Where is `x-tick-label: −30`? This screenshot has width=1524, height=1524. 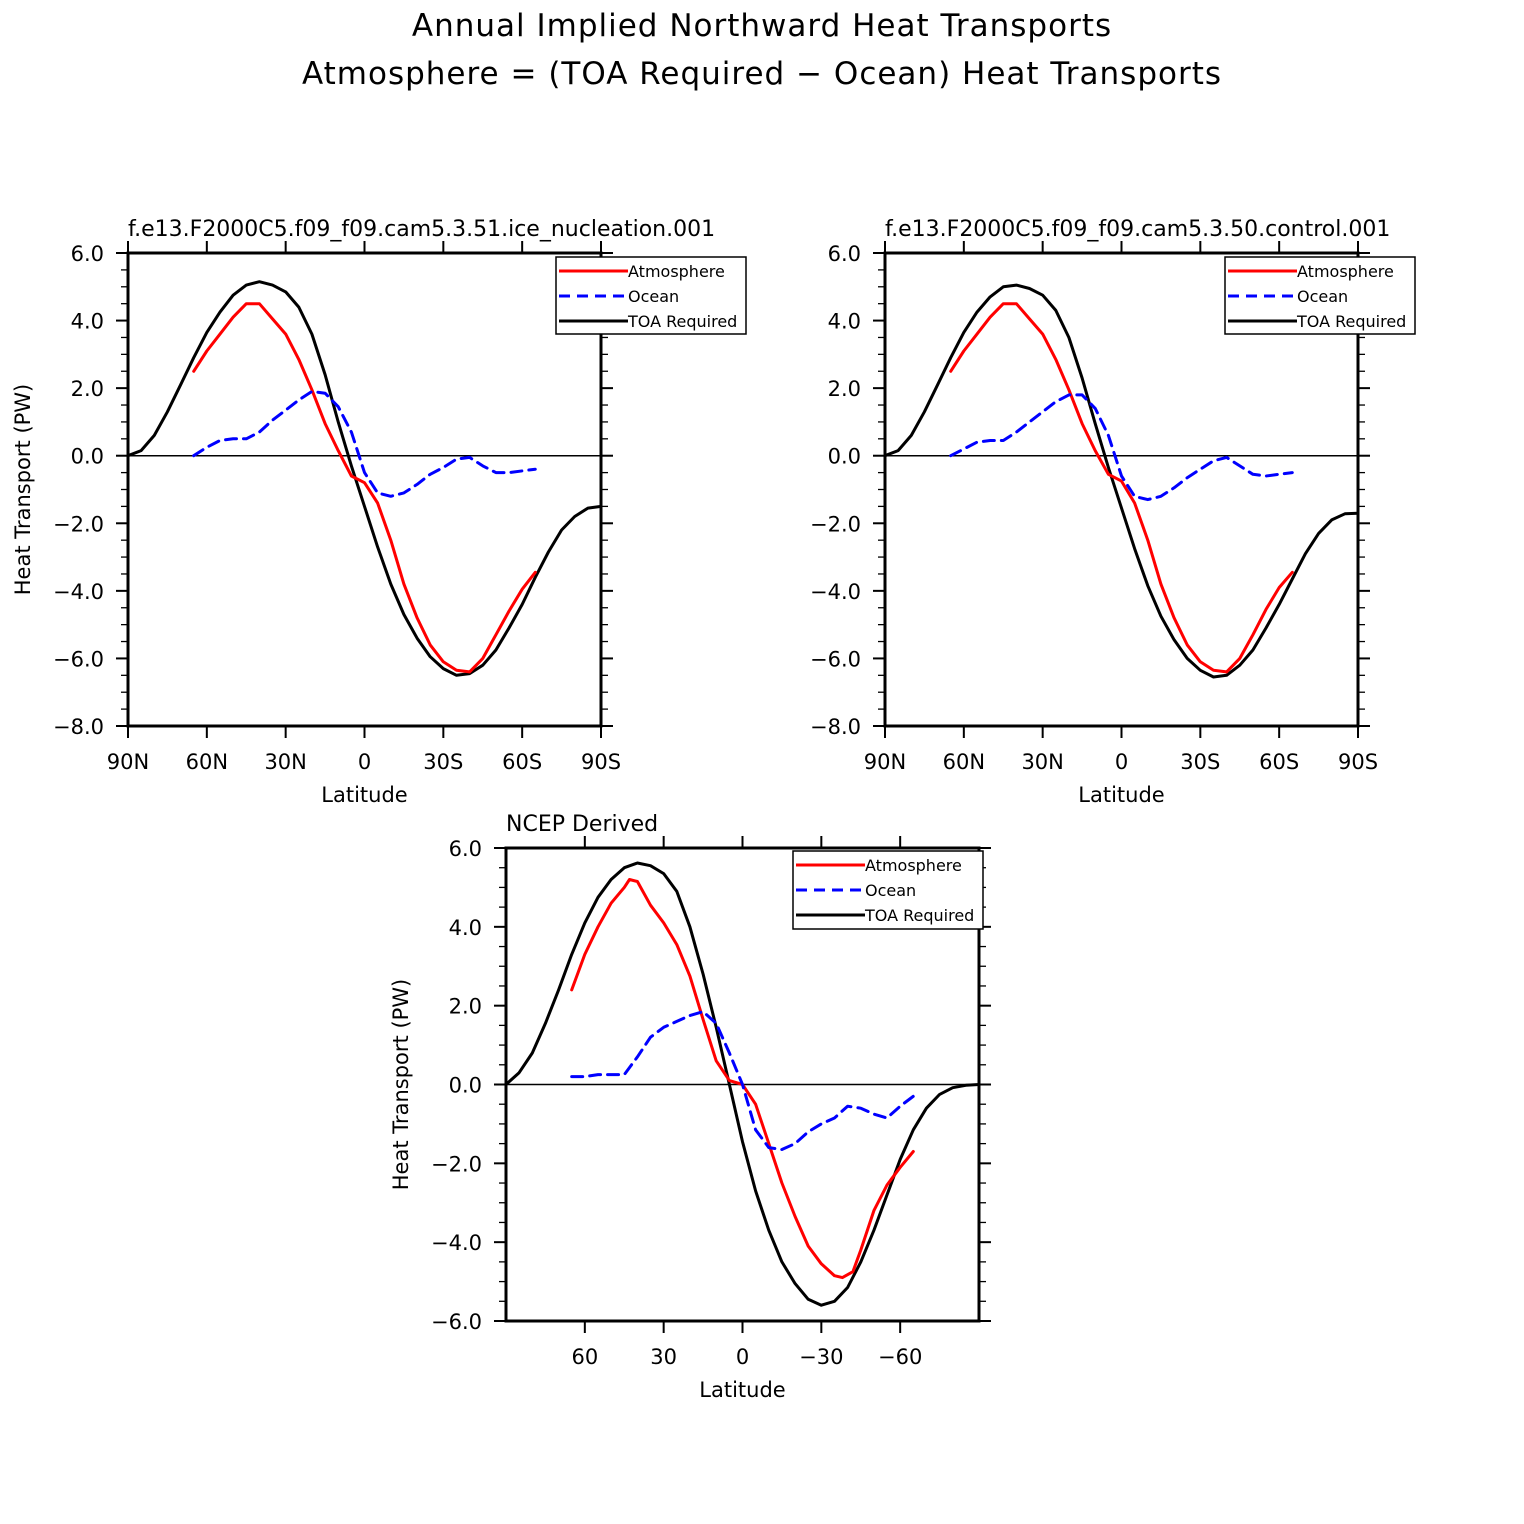 x-tick-label: −30 is located at coordinates (821, 1357).